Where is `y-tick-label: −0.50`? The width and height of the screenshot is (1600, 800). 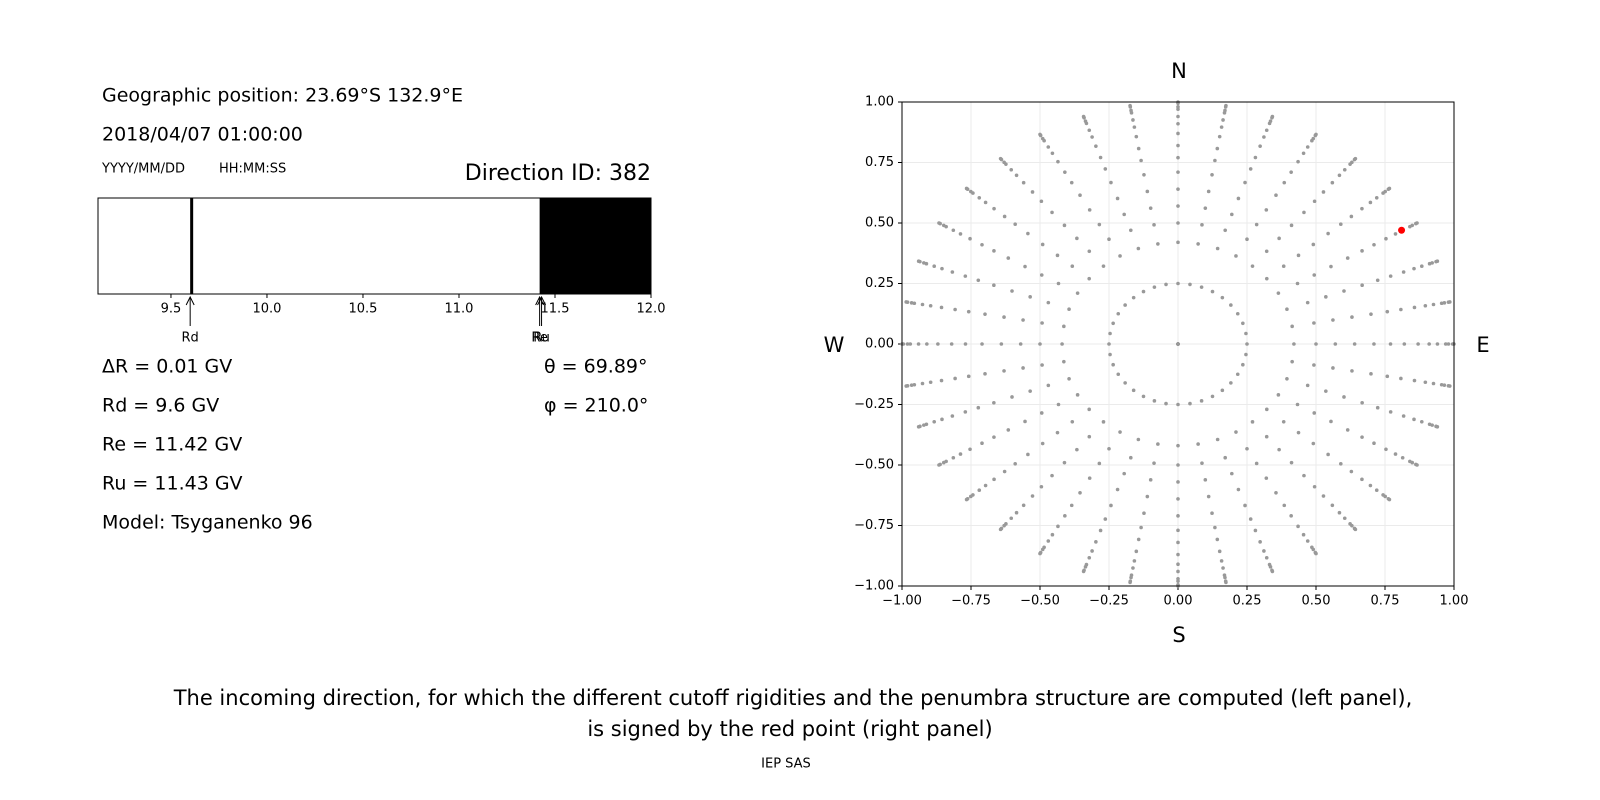 y-tick-label: −0.50 is located at coordinates (874, 465).